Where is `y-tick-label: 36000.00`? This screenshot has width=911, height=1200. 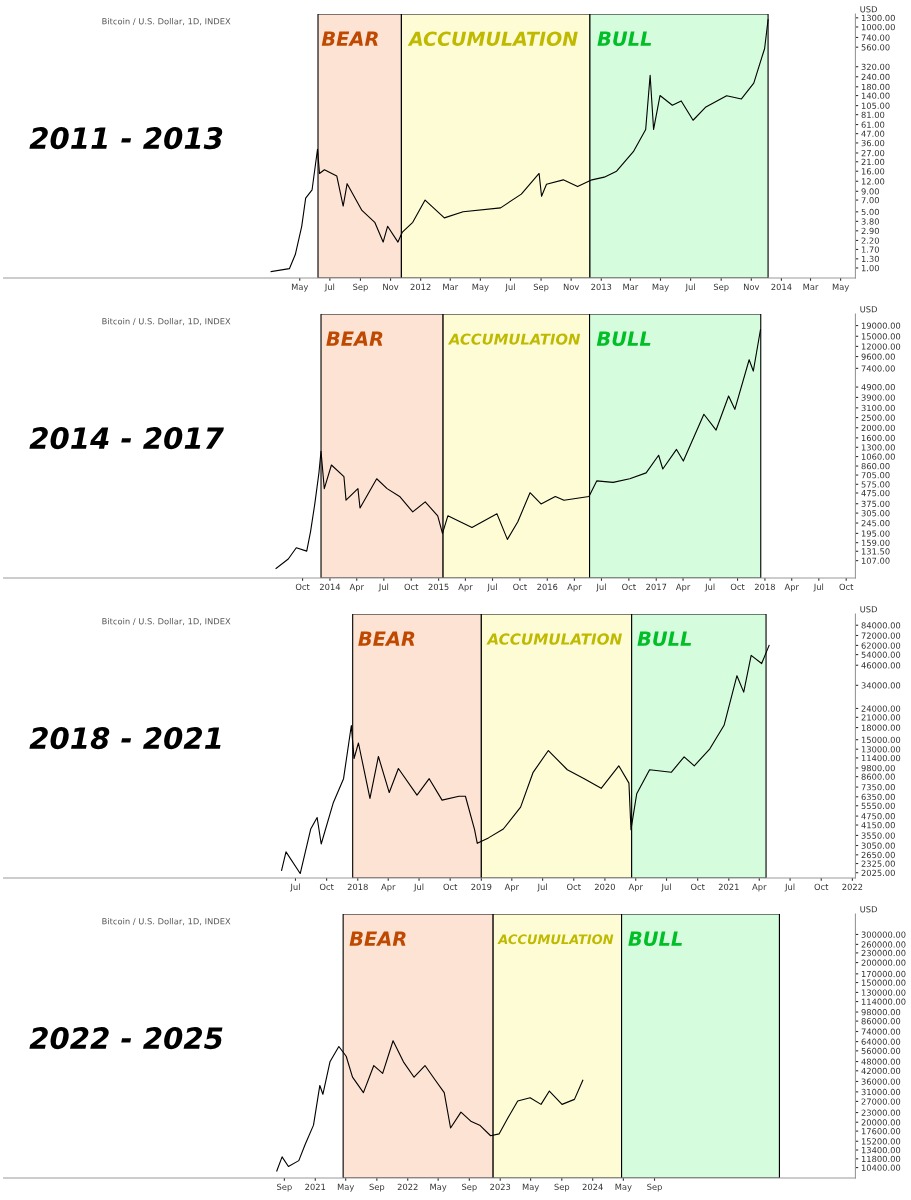
y-tick-label: 36000.00 is located at coordinates (881, 1081).